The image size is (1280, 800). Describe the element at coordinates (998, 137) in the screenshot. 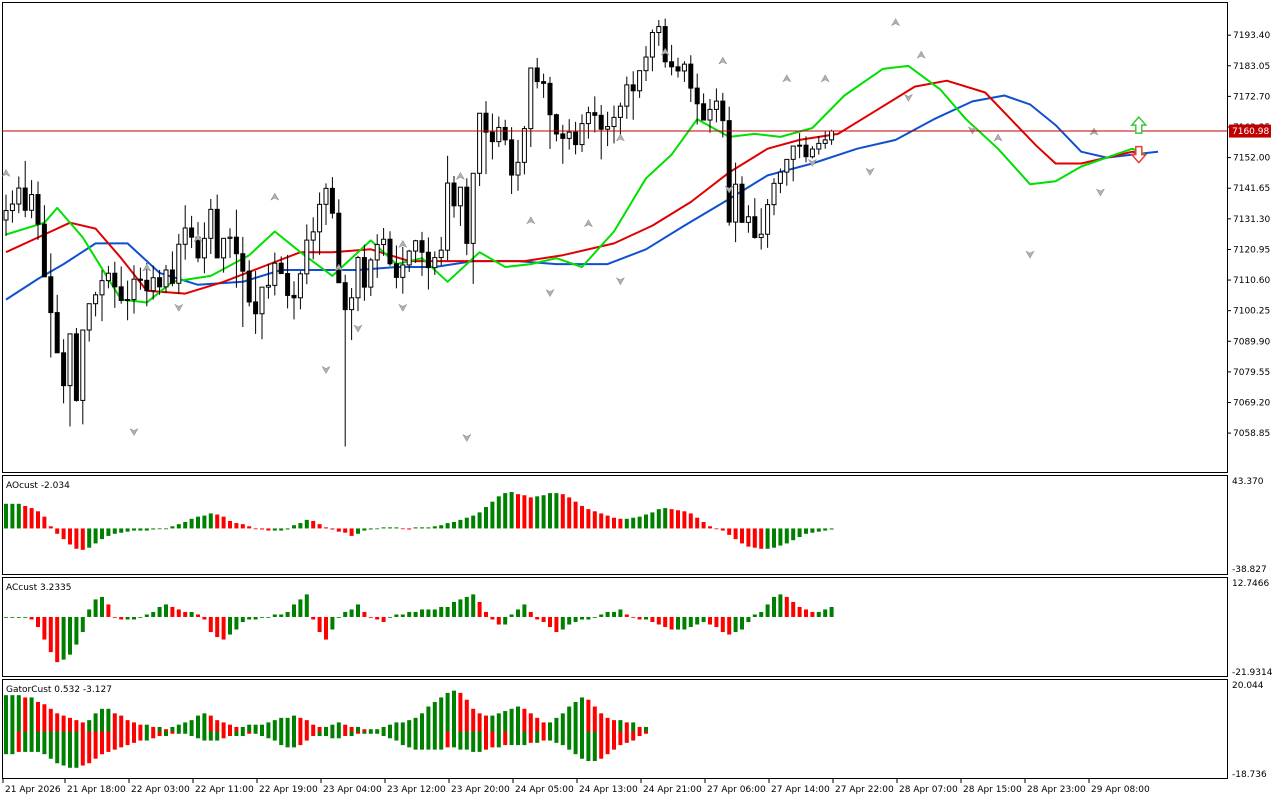

I see `fractal-up-arrow` at that location.